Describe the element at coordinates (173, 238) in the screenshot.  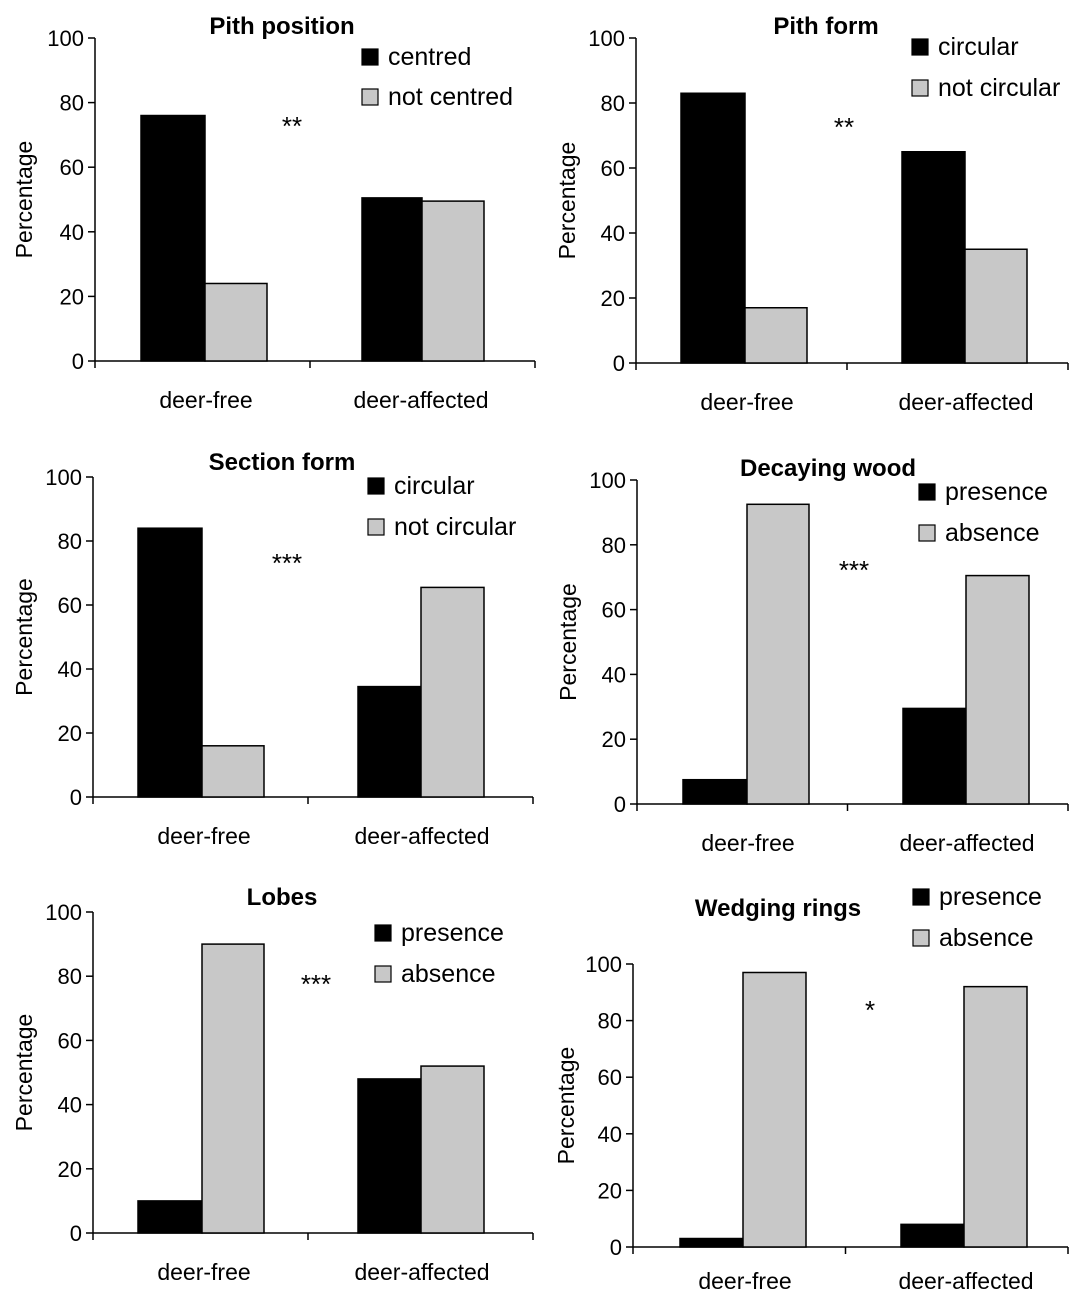
I see `bar-centred-deer-free` at that location.